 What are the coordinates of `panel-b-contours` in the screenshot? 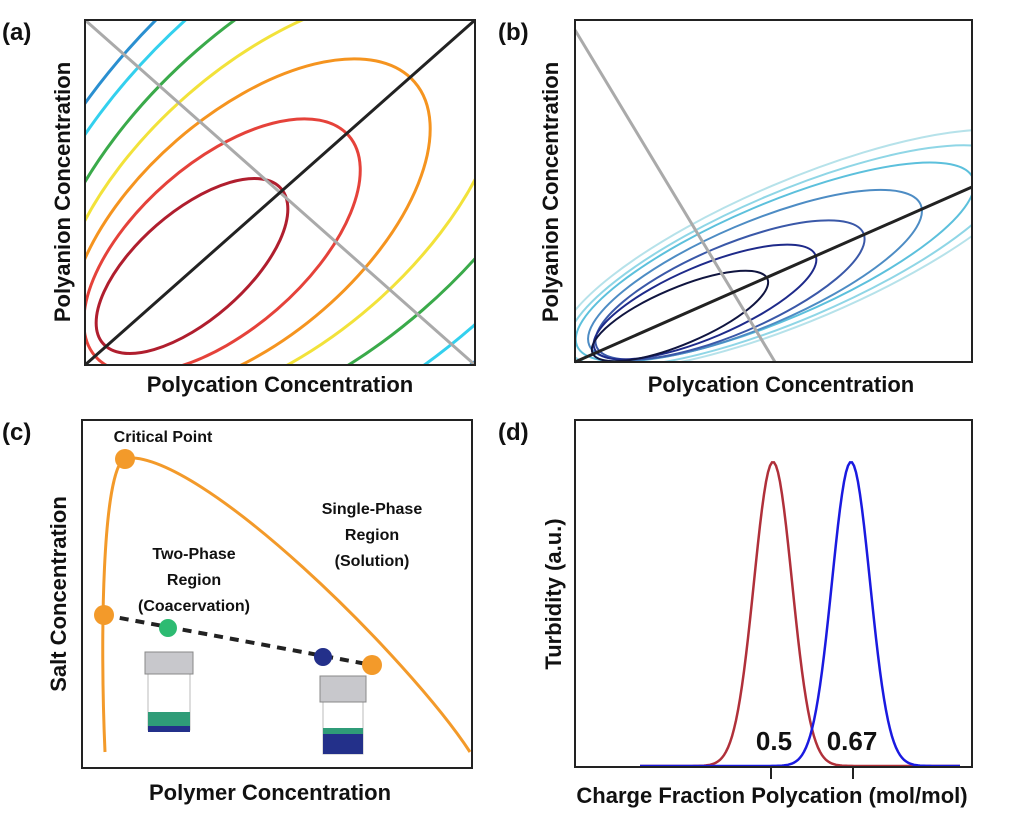 It's located at (773, 245).